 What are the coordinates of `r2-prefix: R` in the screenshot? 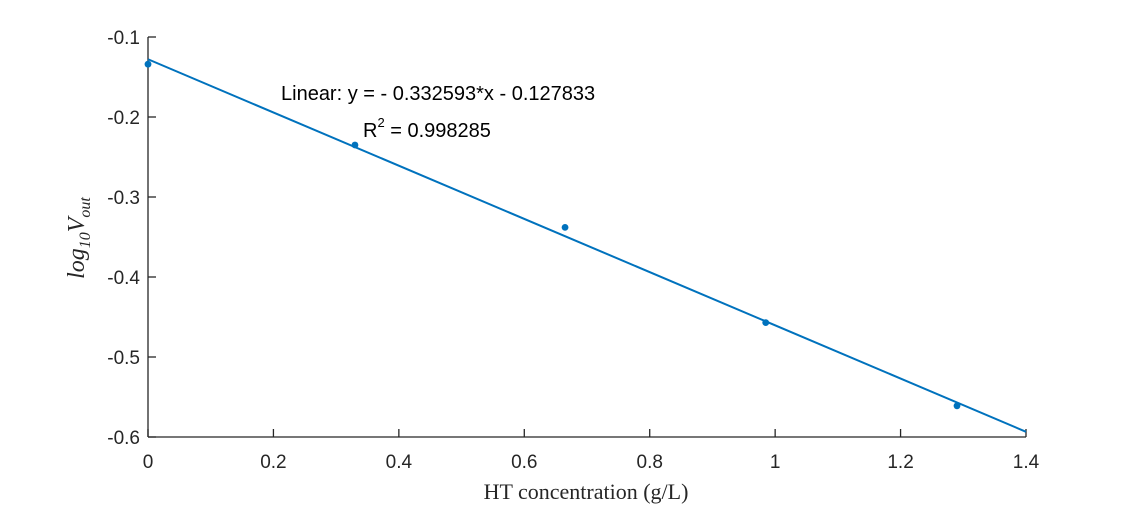 It's located at (370, 131).